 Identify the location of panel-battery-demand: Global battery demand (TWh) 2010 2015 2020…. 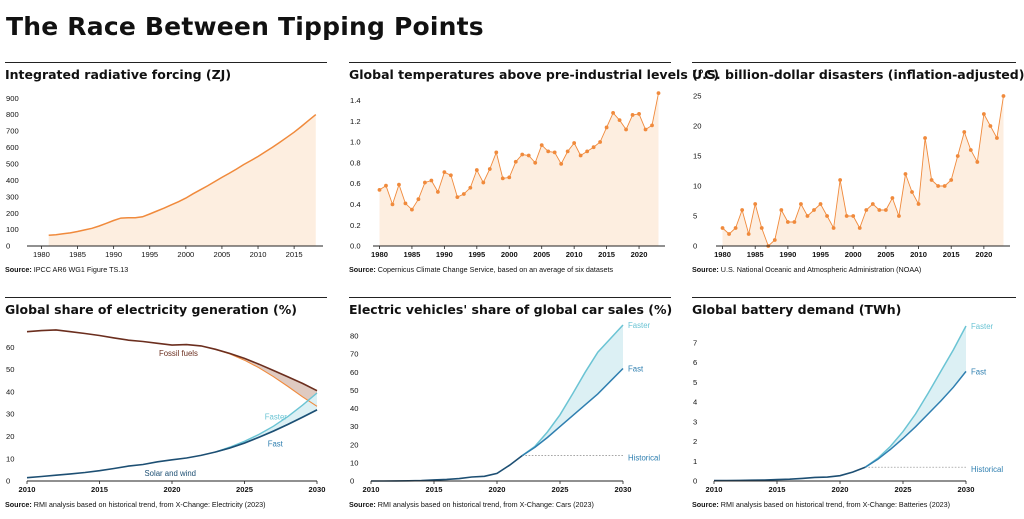
(854, 406).